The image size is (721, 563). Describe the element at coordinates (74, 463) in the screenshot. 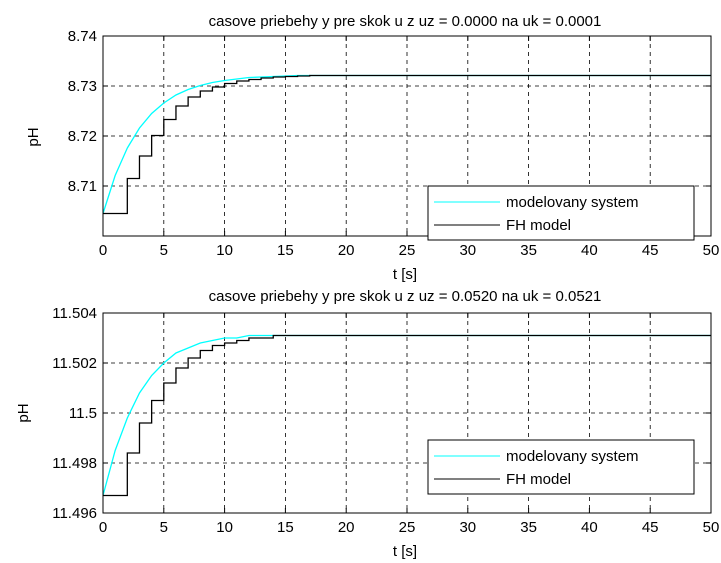

I see `y-tick-label: 11.498` at that location.